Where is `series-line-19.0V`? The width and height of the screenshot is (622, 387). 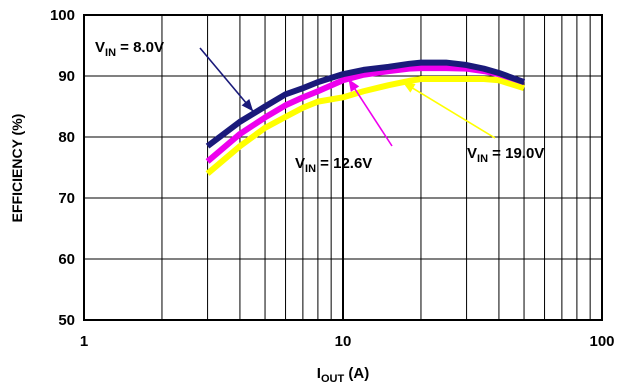
series-line-19.0V is located at coordinates (365, 126).